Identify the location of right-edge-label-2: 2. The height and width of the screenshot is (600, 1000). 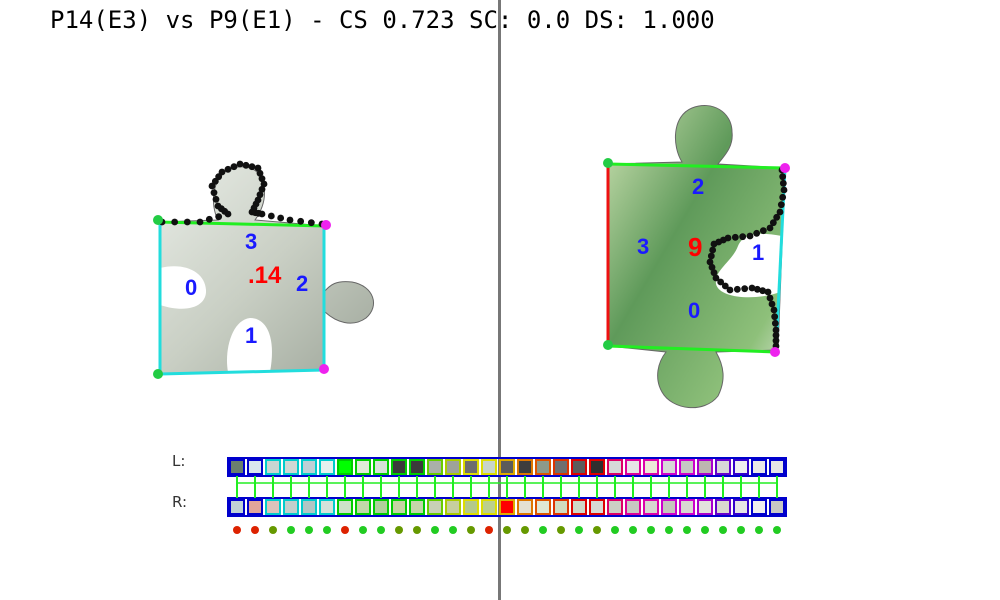
(698, 186).